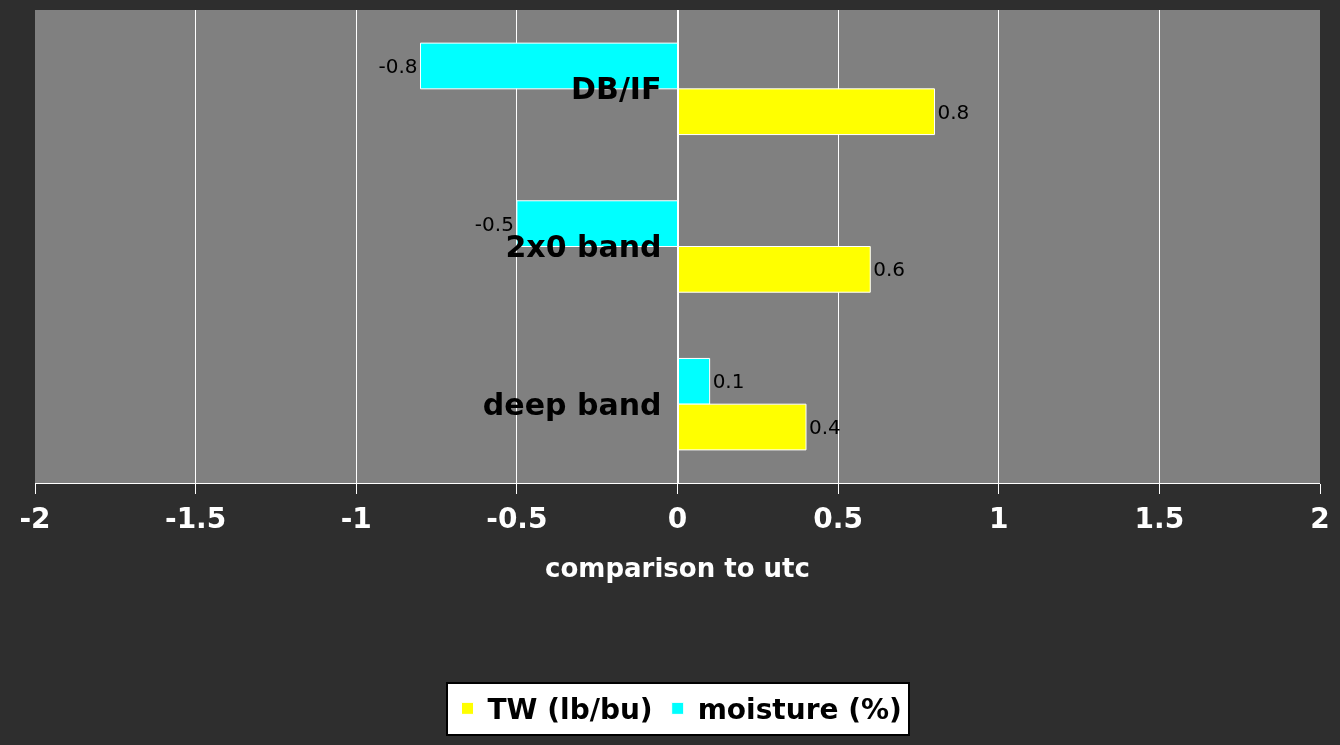 This screenshot has width=1340, height=745. What do you see at coordinates (677, 568) in the screenshot?
I see `x-axis-title: comparison to utc` at bounding box center [677, 568].